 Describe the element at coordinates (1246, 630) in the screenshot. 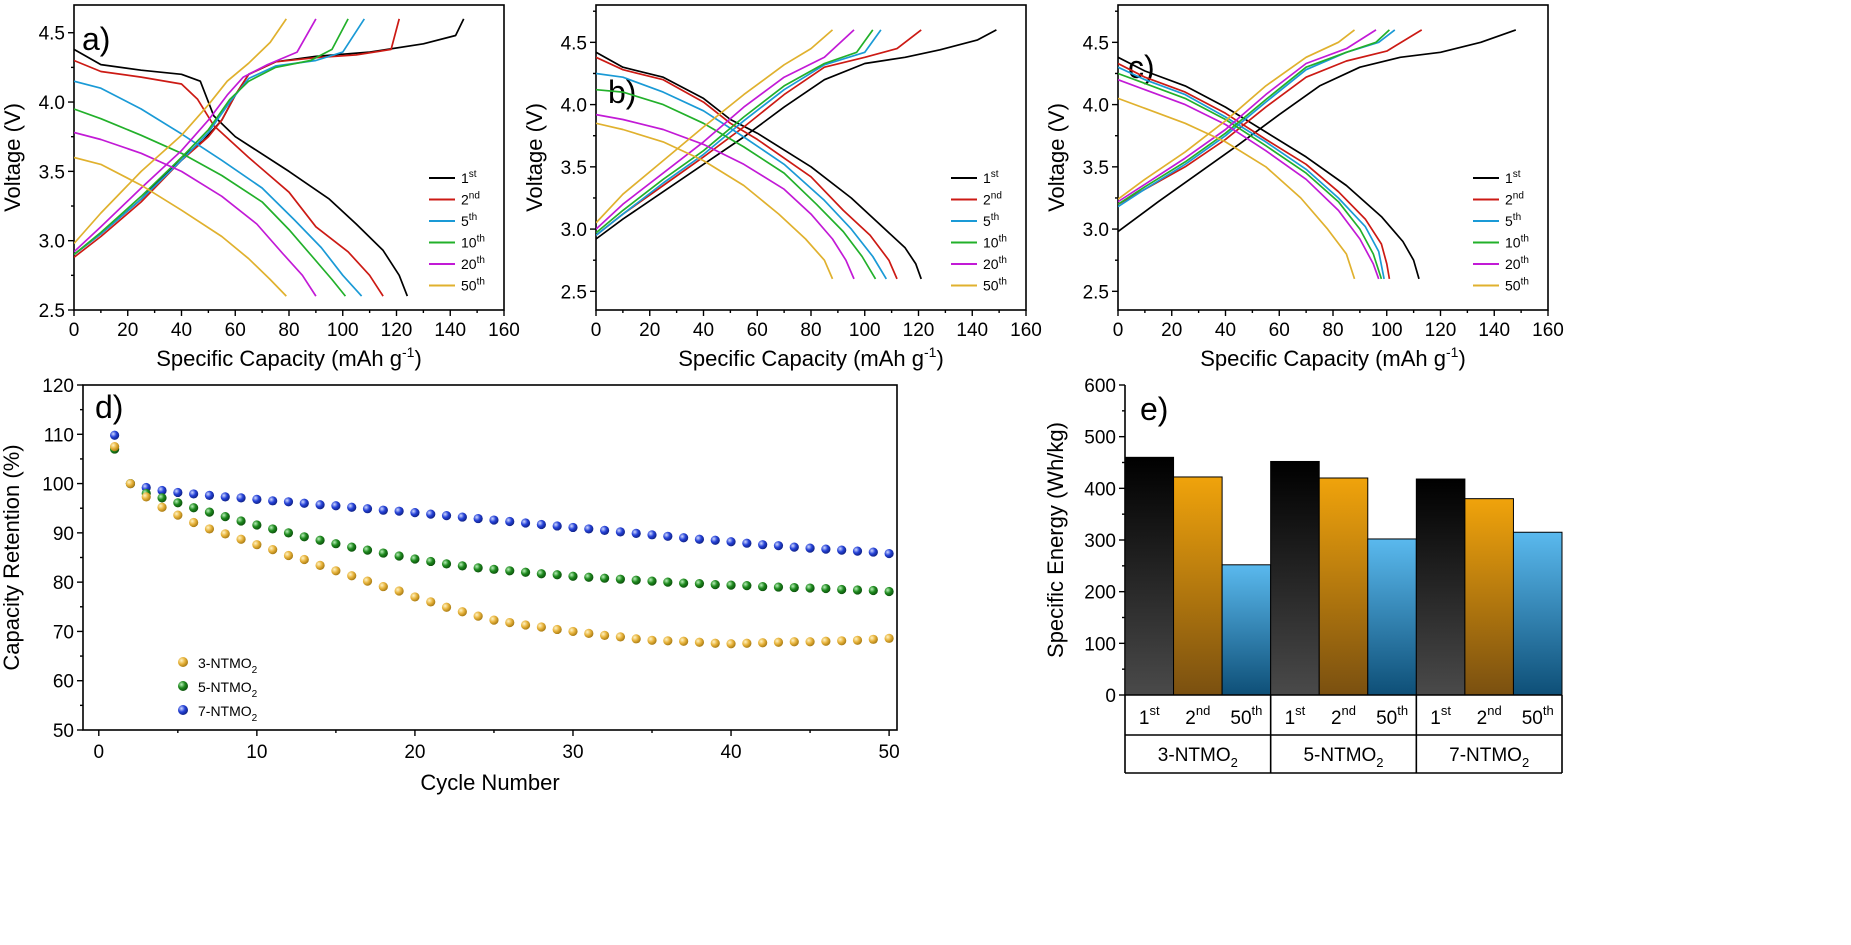

I see `bar-3-NTMO2-50th` at that location.